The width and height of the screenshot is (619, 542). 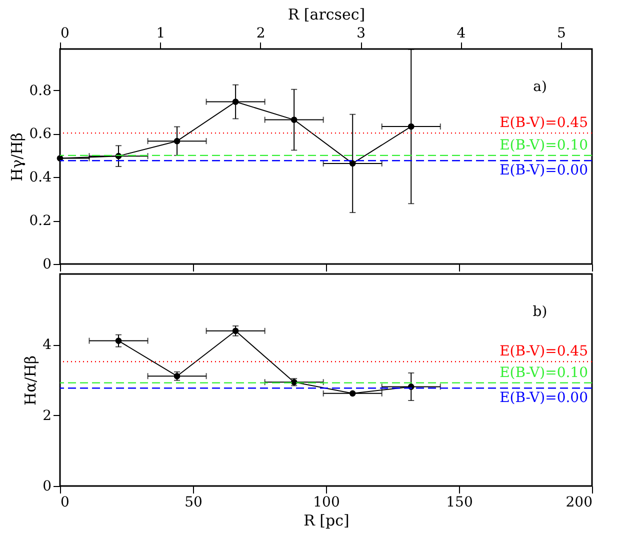 I want to click on x2-tick-label: 5, so click(x=561, y=34).